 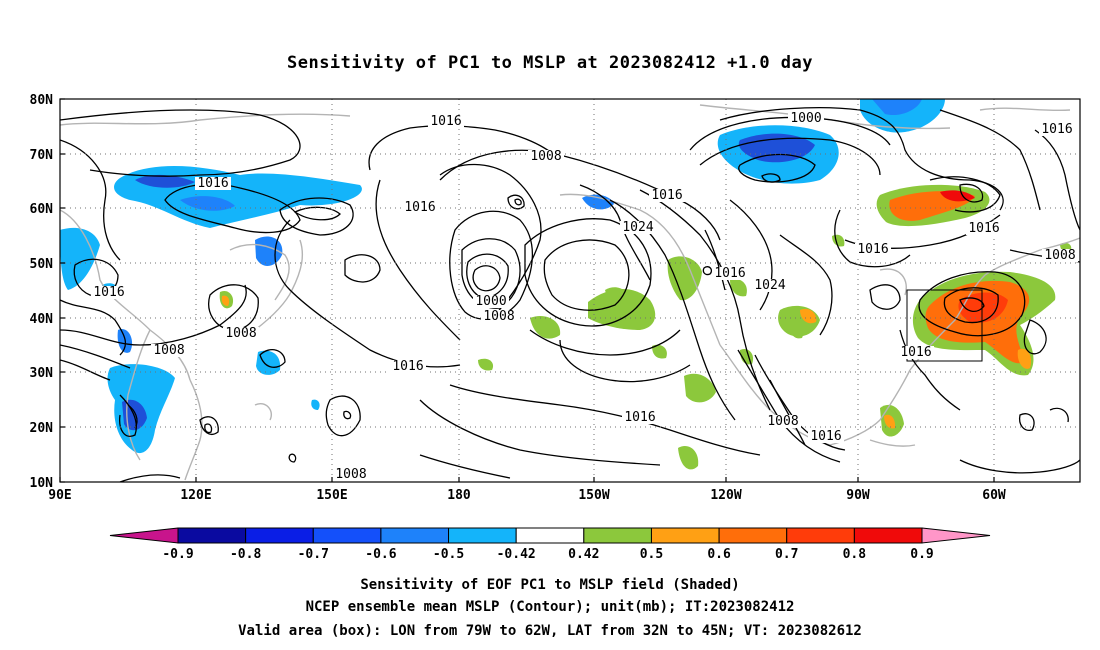 I want to click on lat-tick-label: 30N, so click(x=42, y=373).